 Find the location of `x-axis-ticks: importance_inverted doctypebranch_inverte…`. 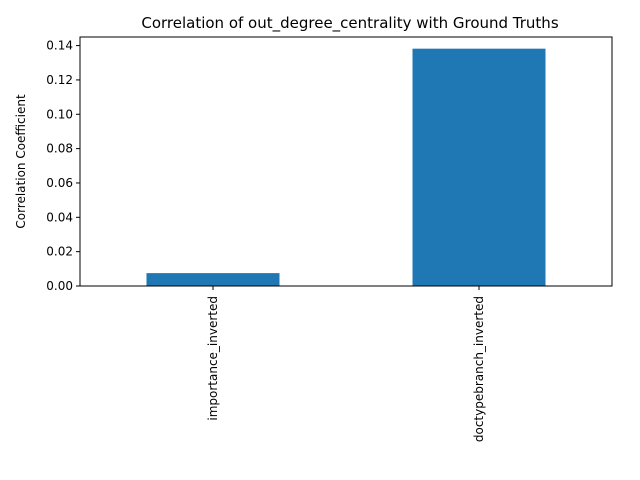

x-axis-ticks: importance_inverted doctypebranch_inverte… is located at coordinates (346, 364).